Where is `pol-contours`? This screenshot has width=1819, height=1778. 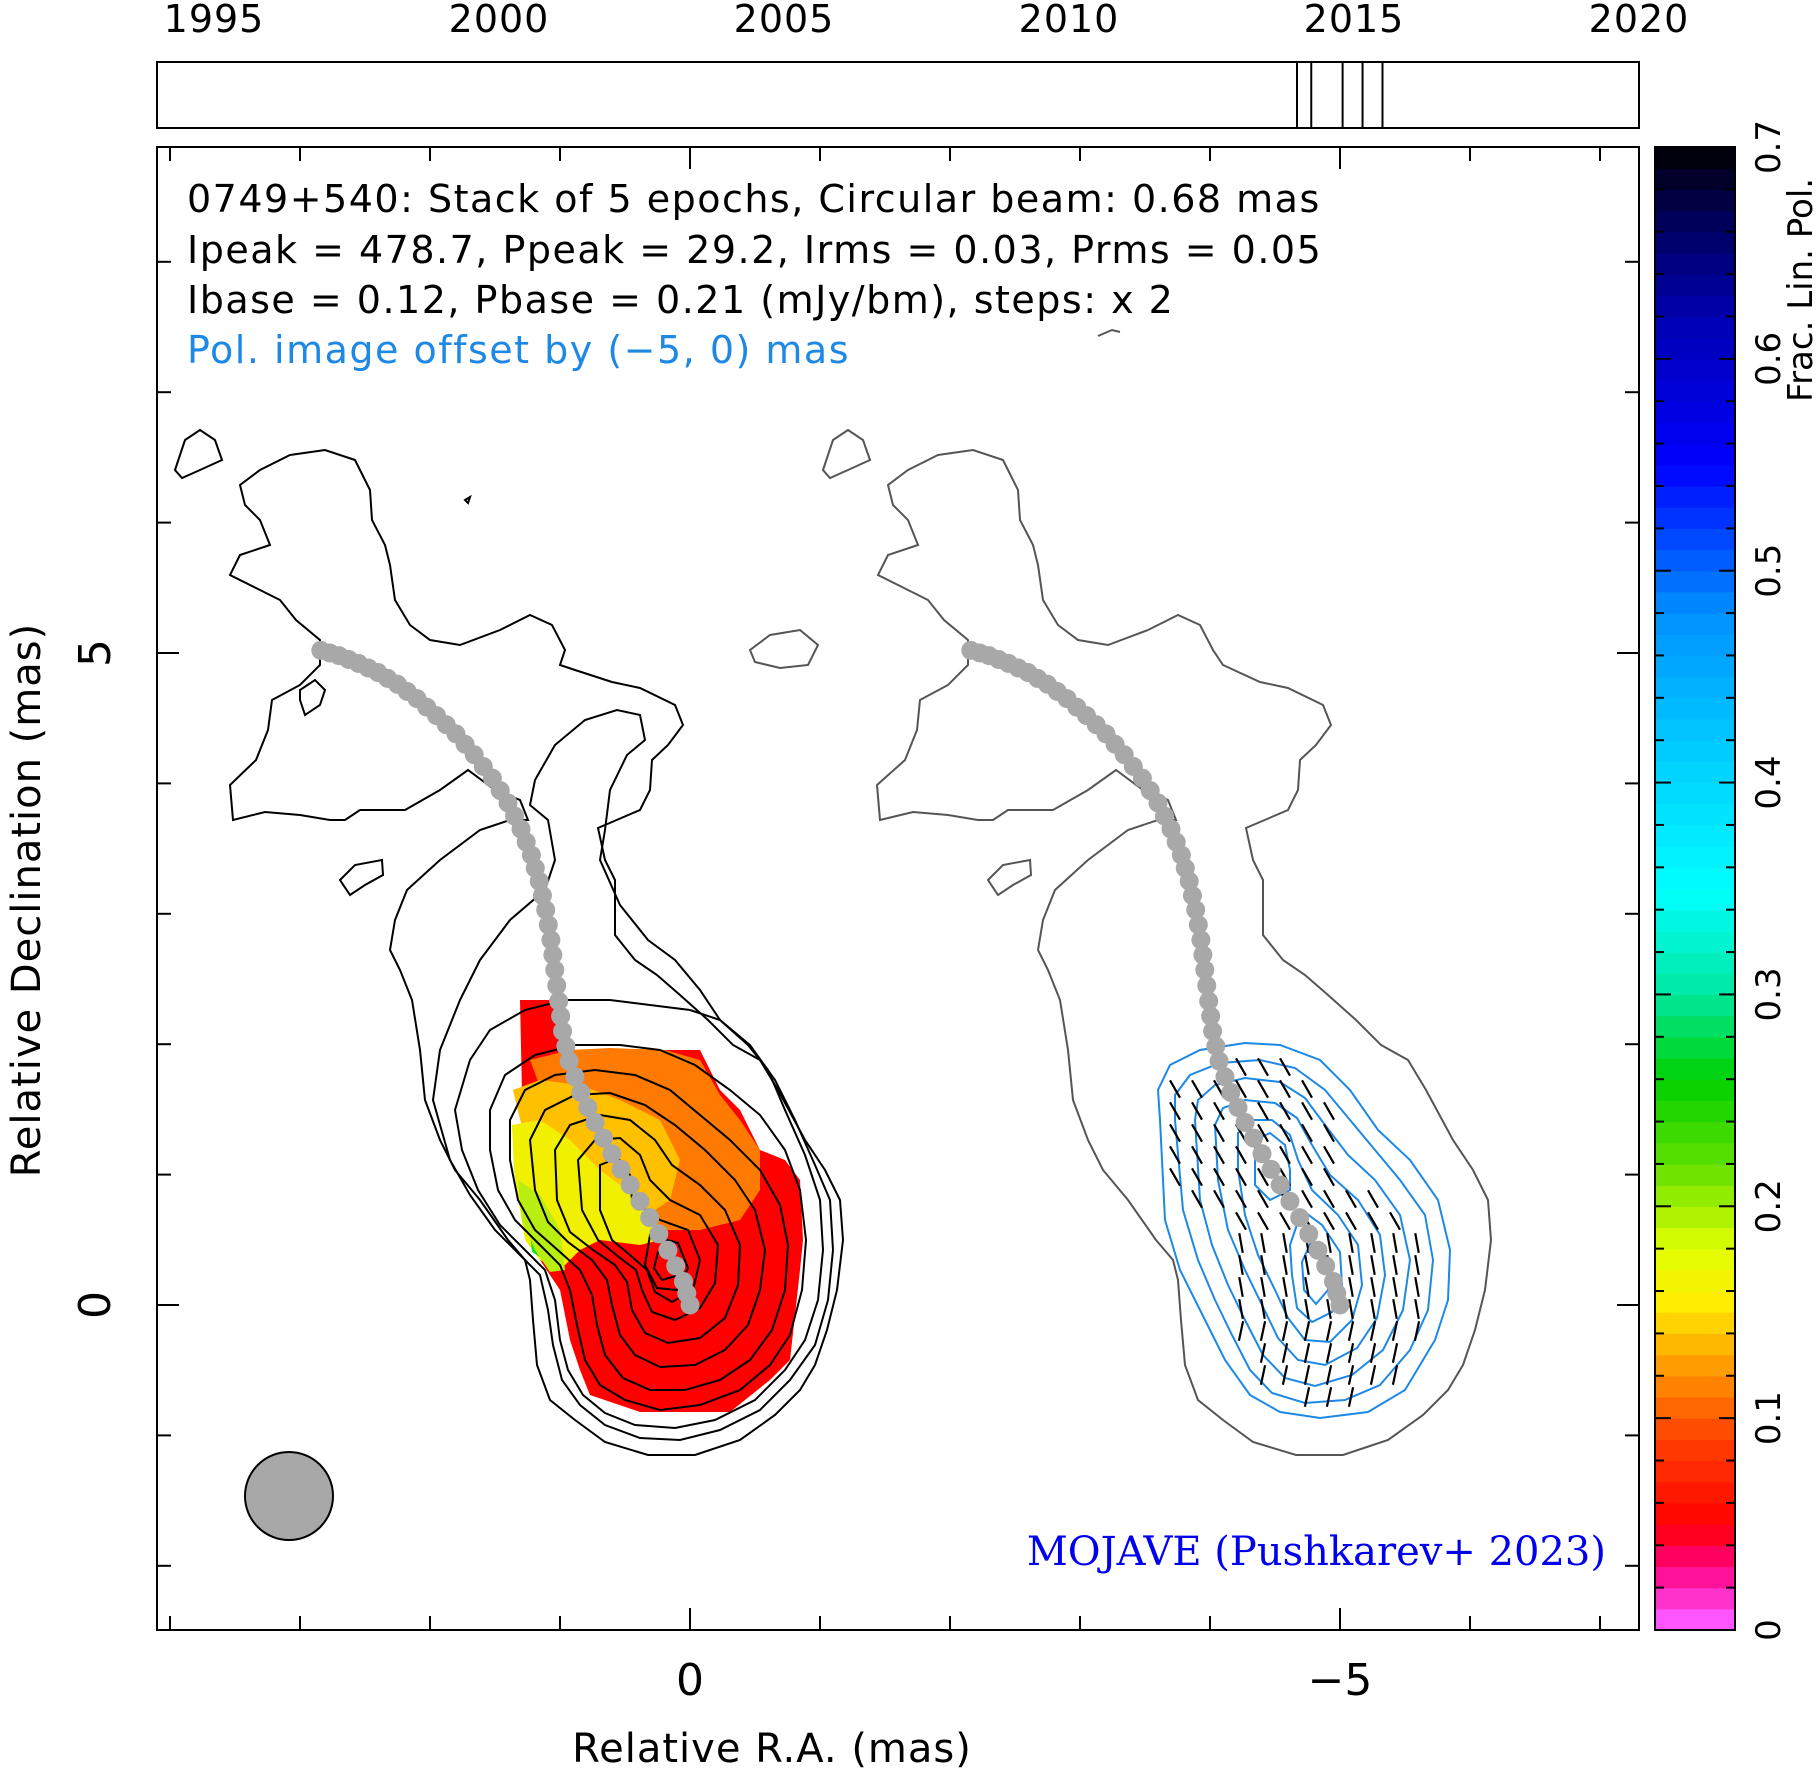
pol-contours is located at coordinates (1304, 1230).